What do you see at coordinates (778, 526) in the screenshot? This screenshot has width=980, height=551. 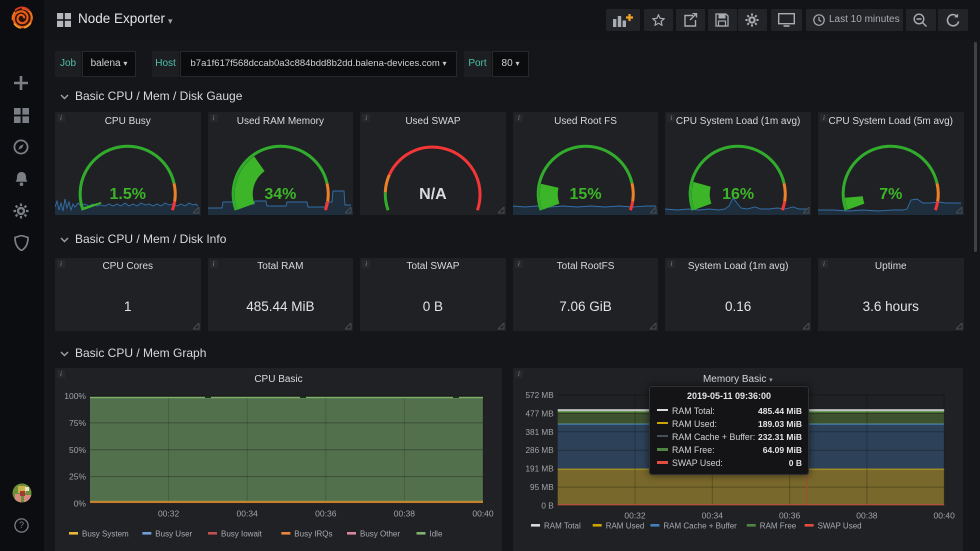 I see `svg-text: RAM Free` at bounding box center [778, 526].